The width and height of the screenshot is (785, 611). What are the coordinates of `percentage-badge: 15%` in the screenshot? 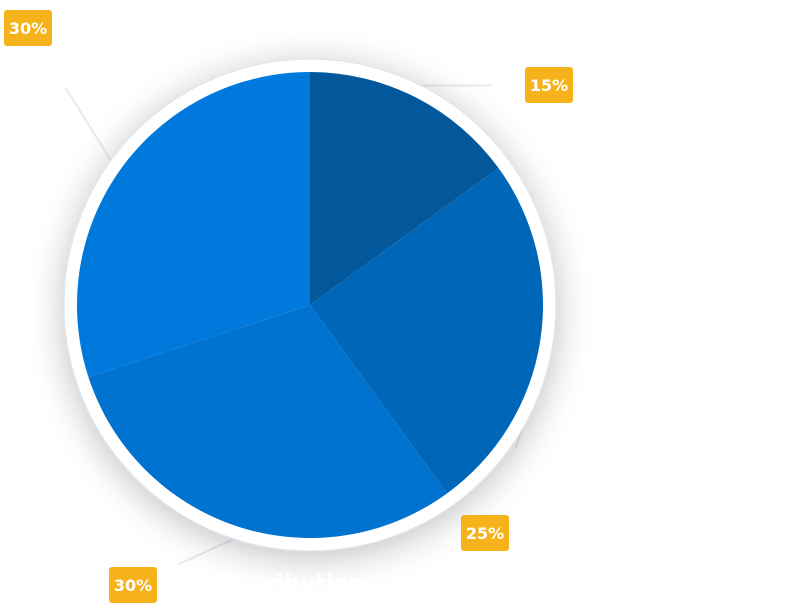 It's located at (549, 85).